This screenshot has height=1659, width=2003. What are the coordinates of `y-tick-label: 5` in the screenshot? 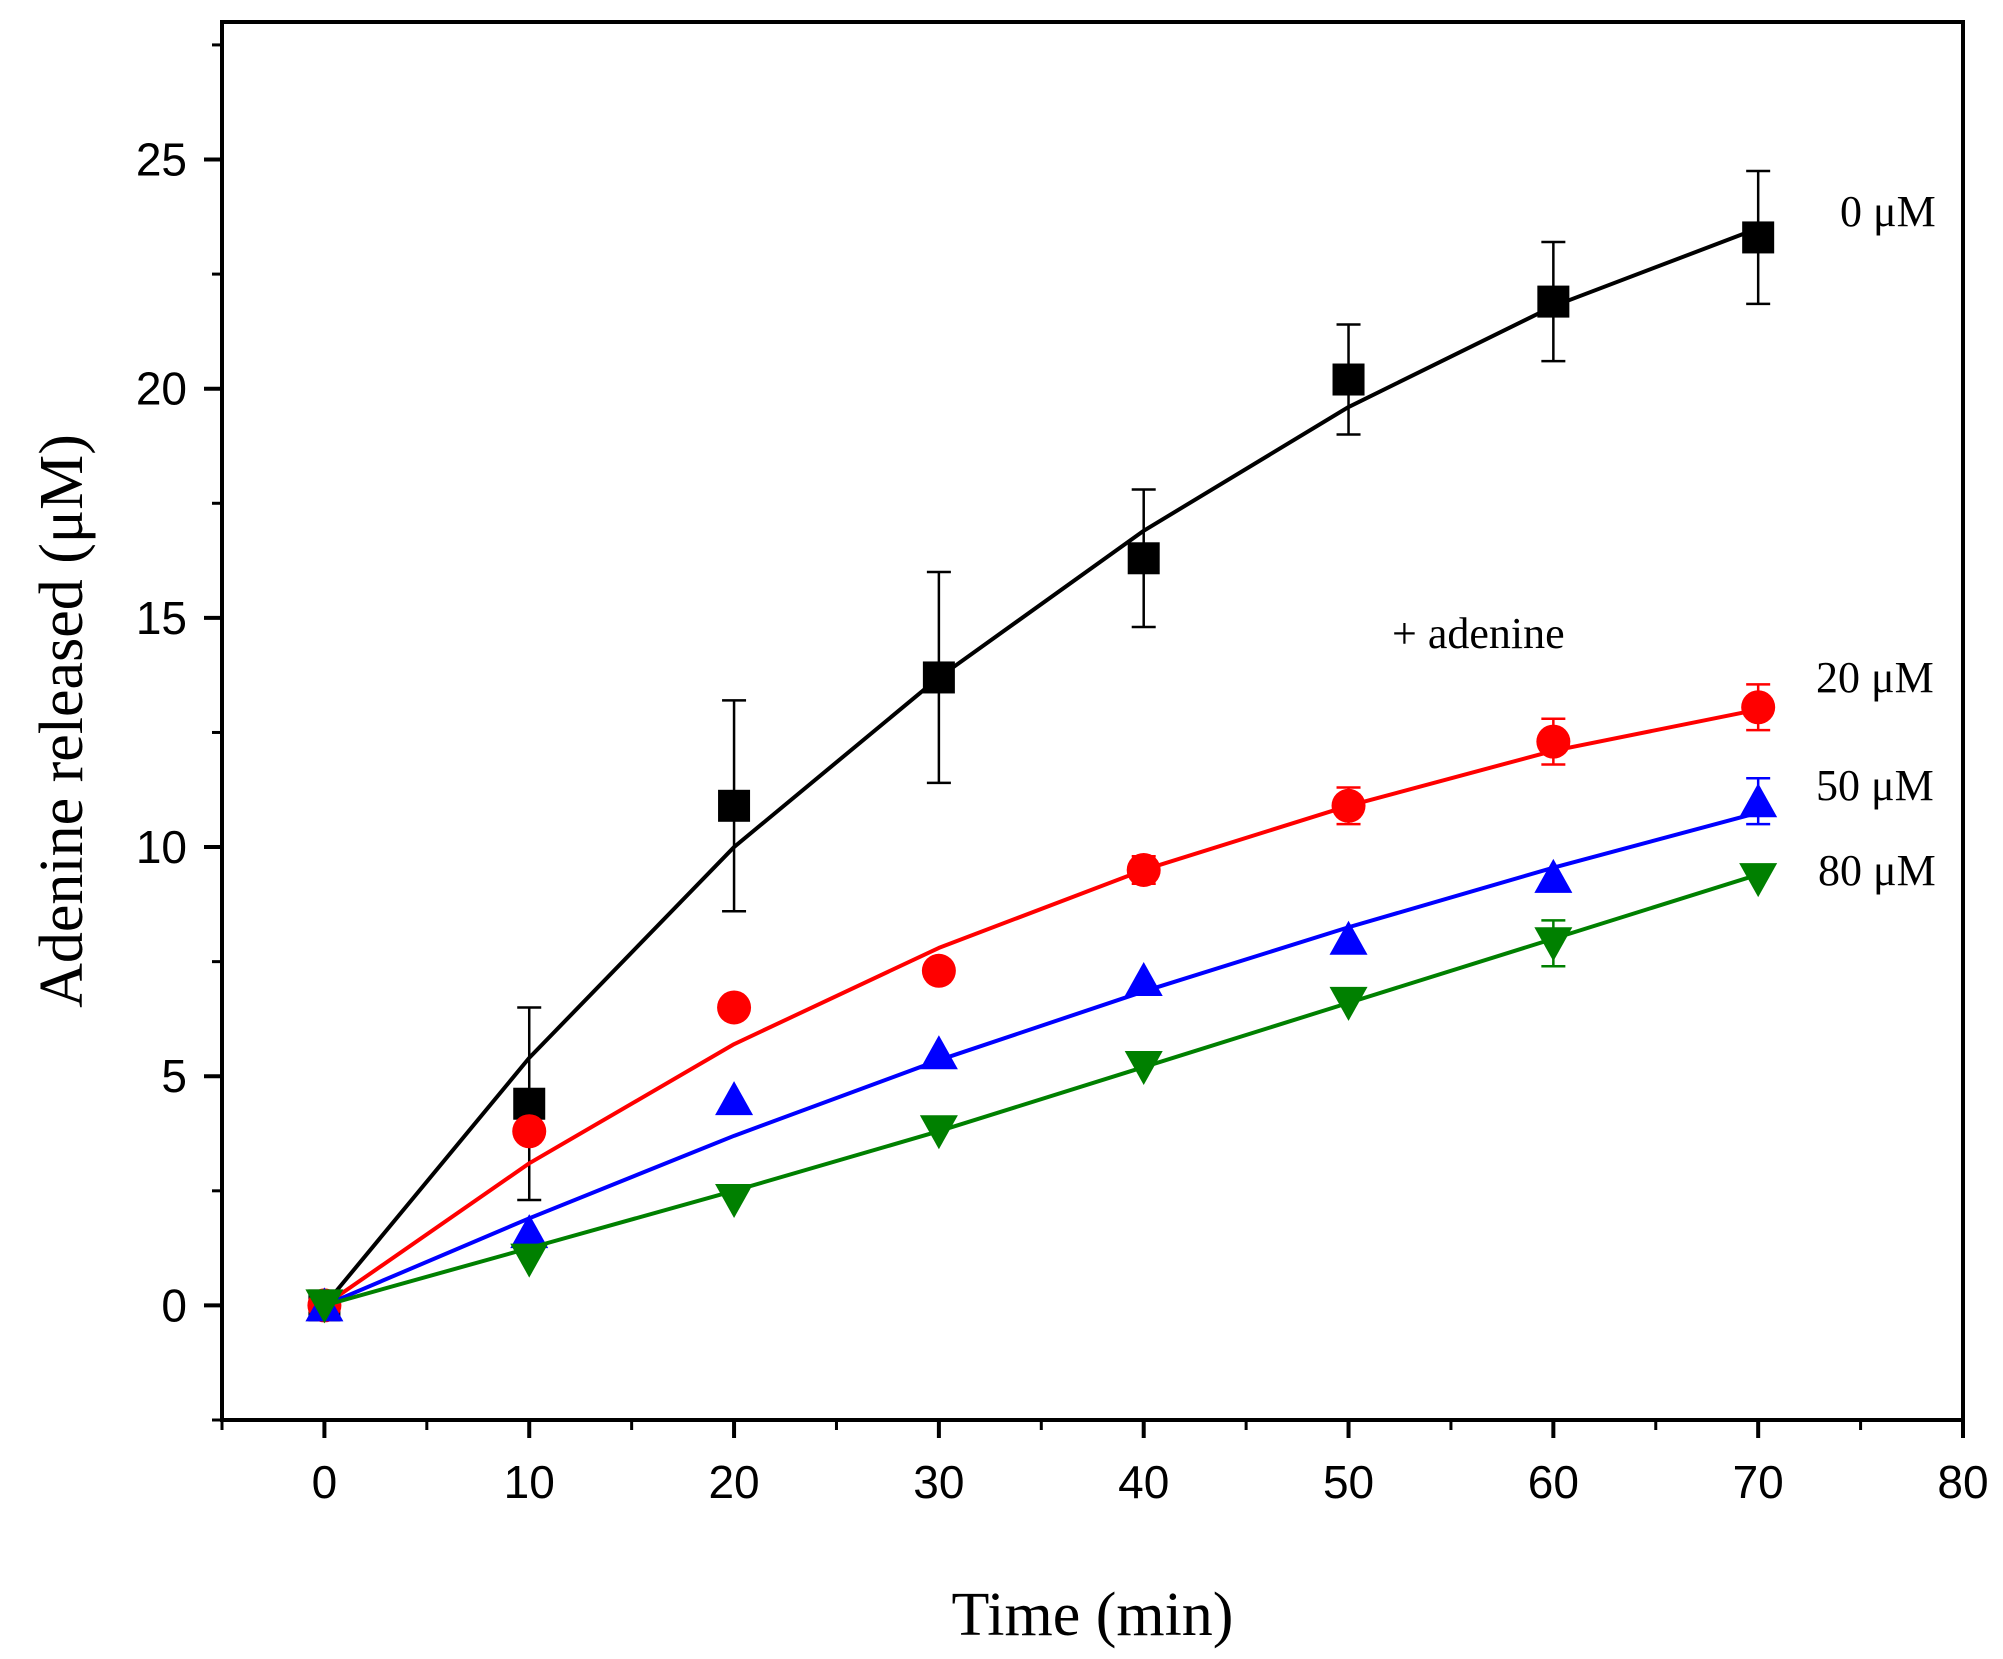 It's located at (174, 1076).